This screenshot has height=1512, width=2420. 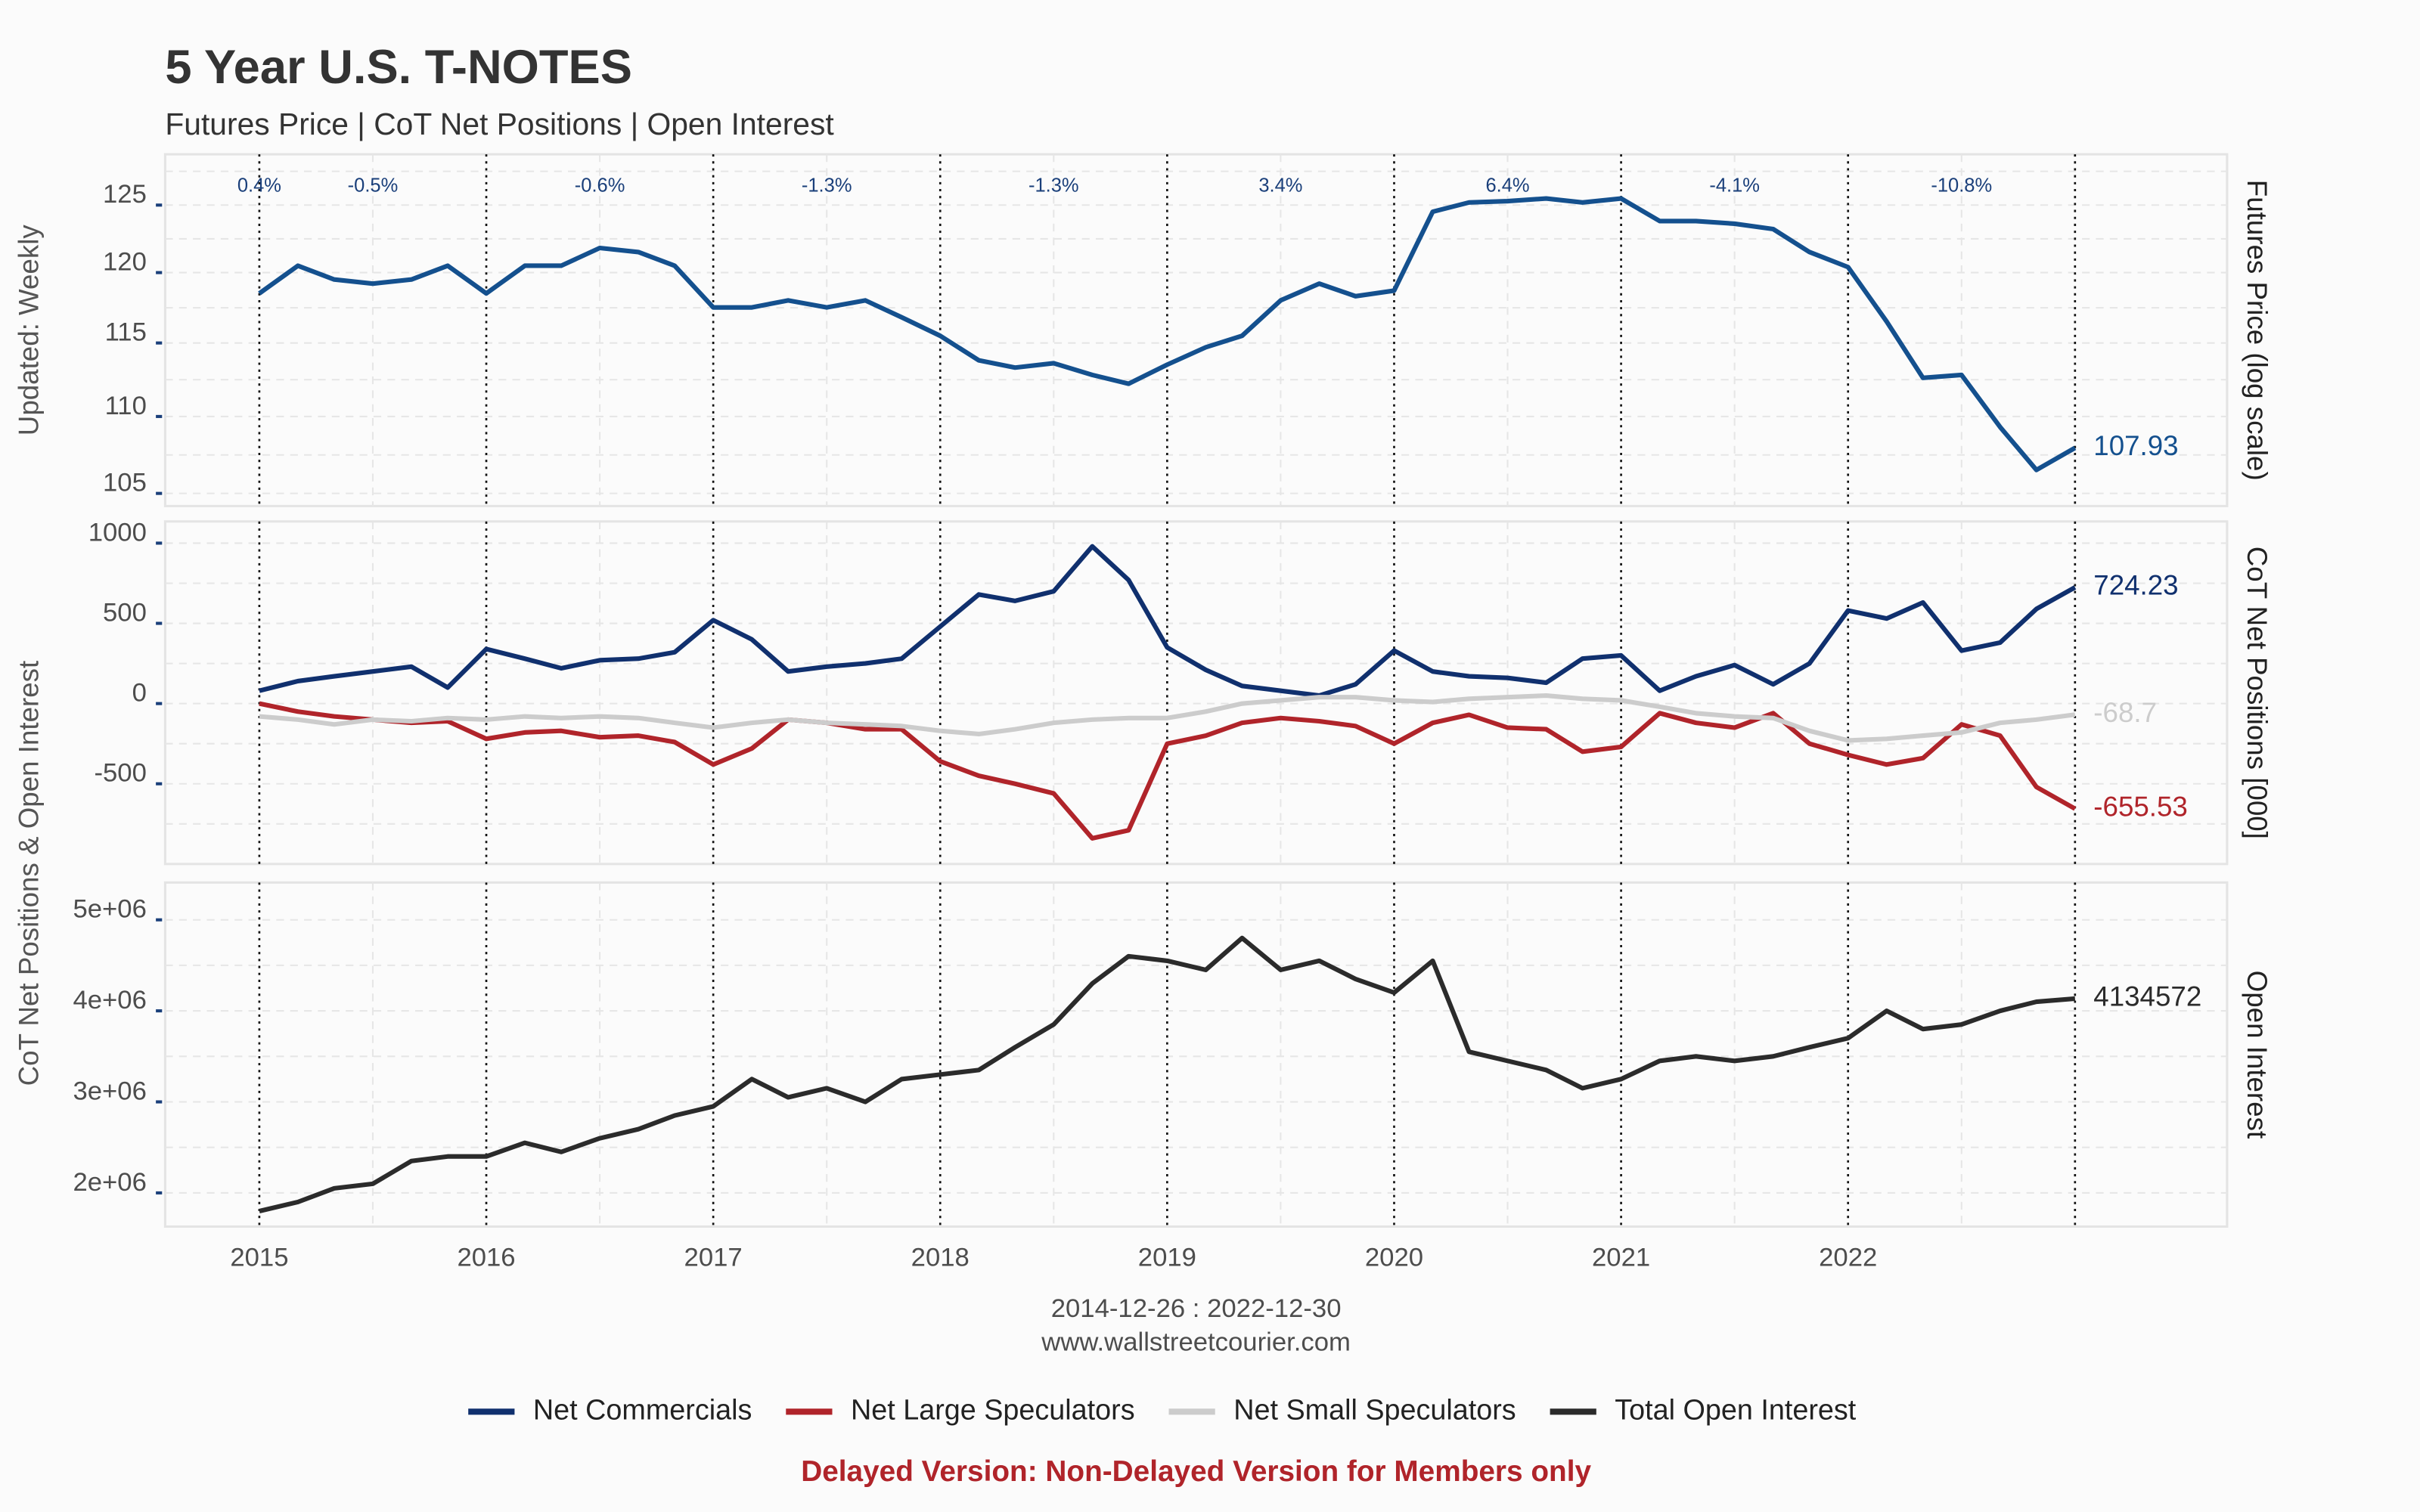 I want to click on legend-item: Net Commercials, so click(x=610, y=1409).